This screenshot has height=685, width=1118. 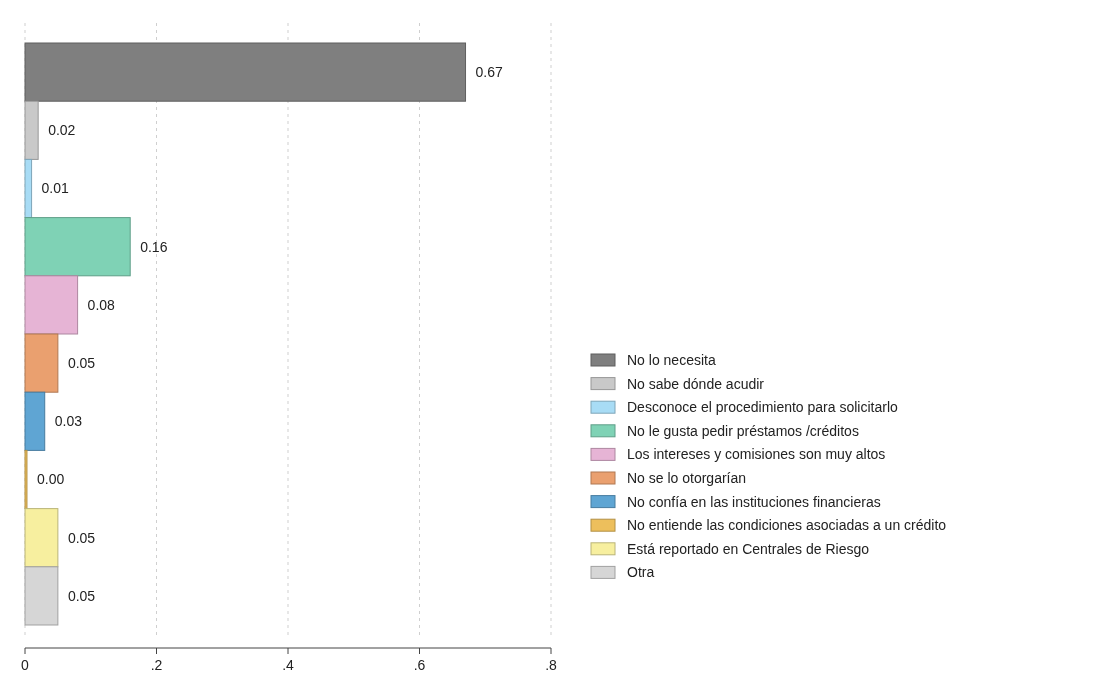 I want to click on x-tick-label: .6, so click(x=419, y=665).